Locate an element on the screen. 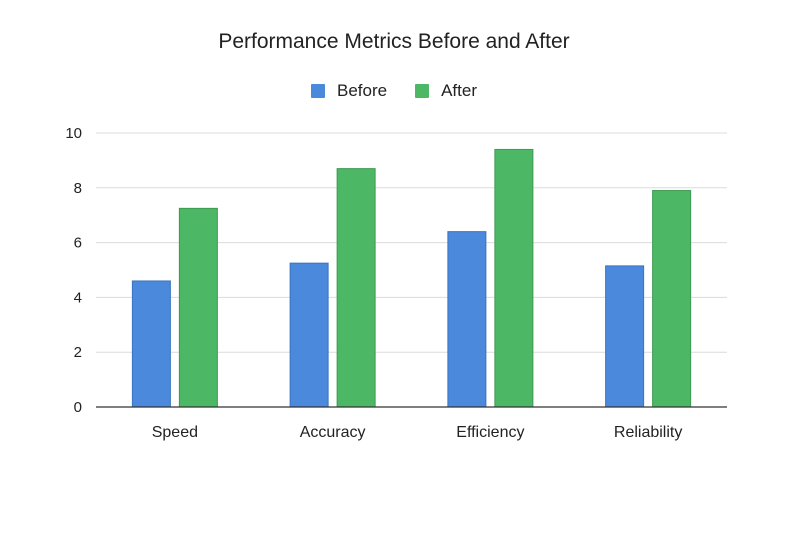 This screenshot has width=800, height=533. legend-label-before: Before is located at coordinates (362, 90).